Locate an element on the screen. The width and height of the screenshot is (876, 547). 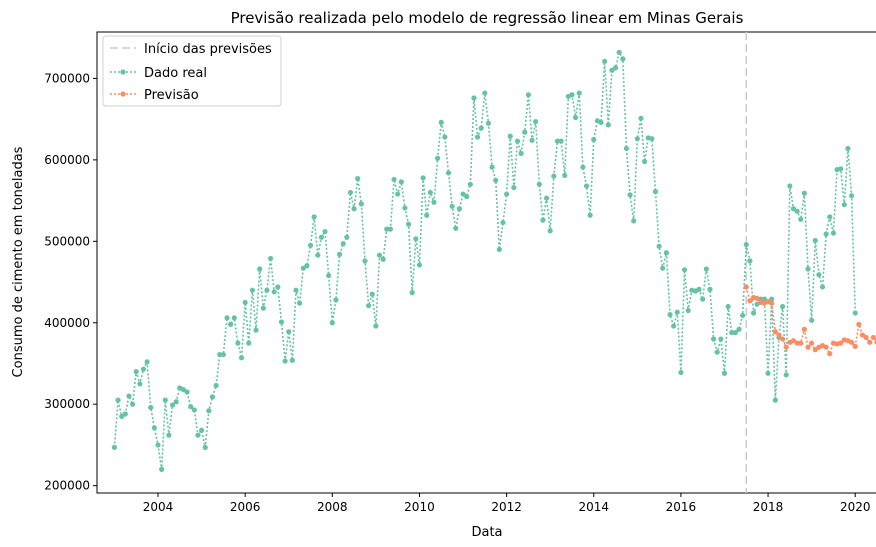
legend-forecast-marker is located at coordinates (123, 94).